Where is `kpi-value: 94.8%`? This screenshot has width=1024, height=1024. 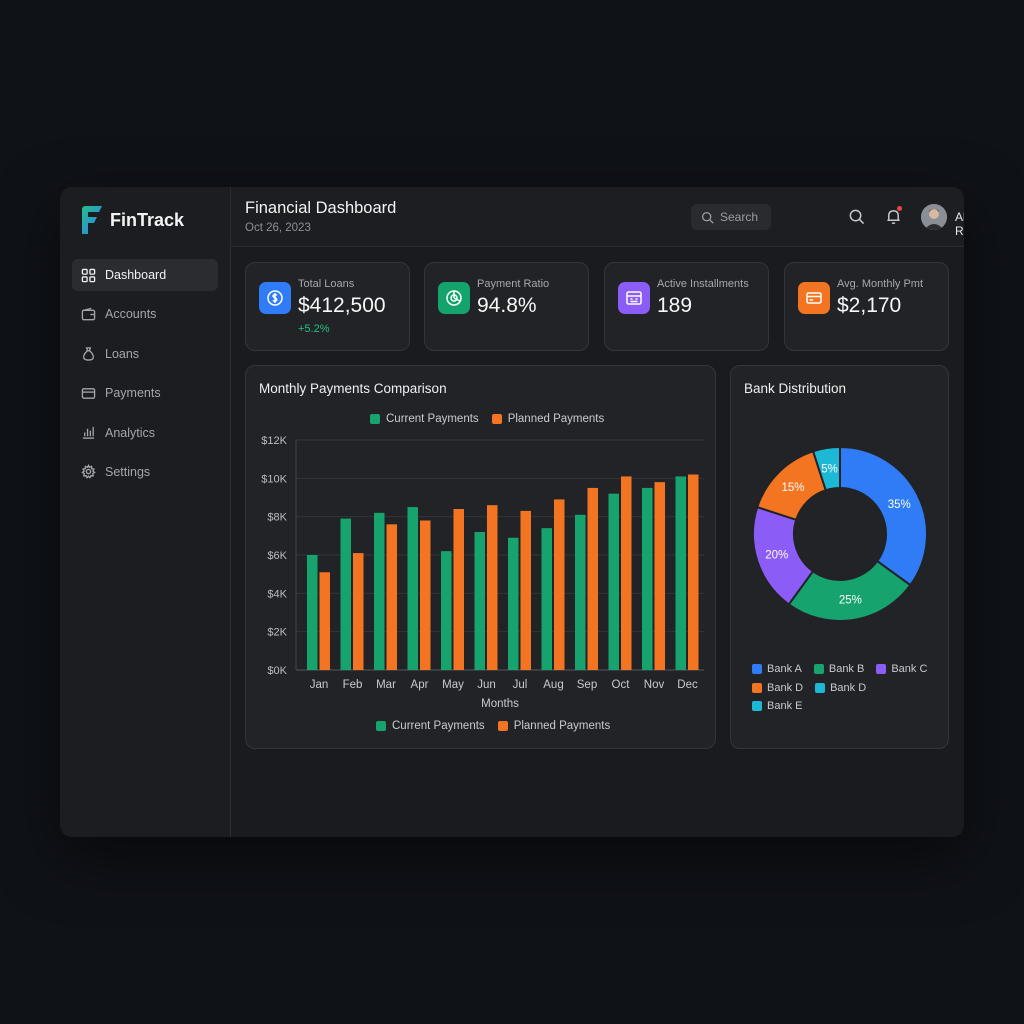 kpi-value: 94.8% is located at coordinates (507, 305).